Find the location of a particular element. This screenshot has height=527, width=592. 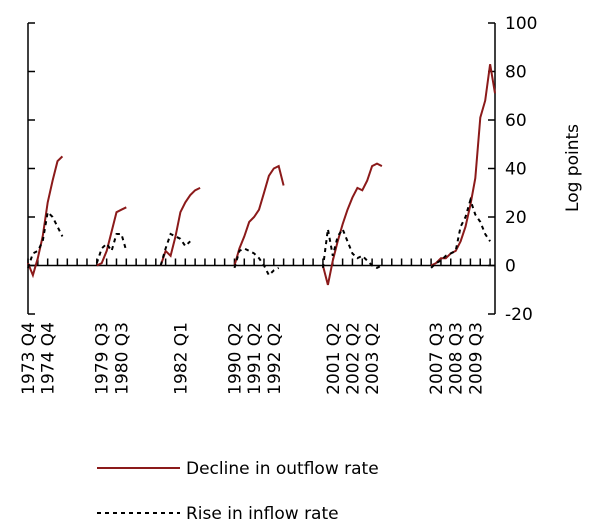

x-tick-label: 1982 Q1 is located at coordinates (181, 358).